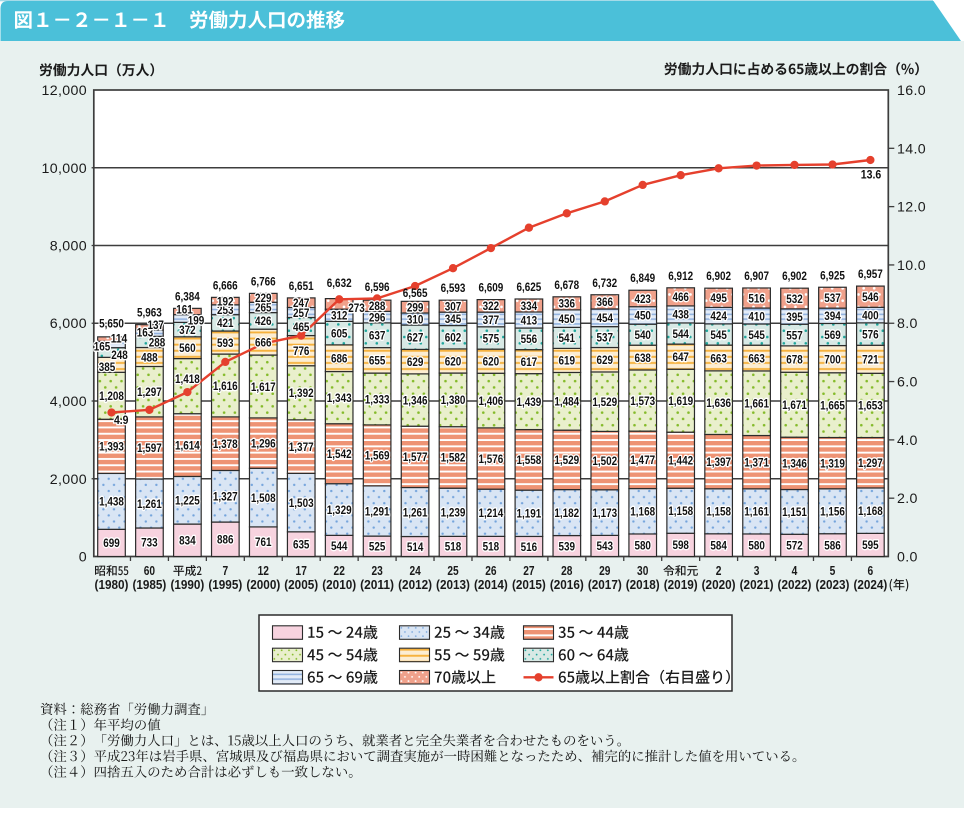 The height and width of the screenshot is (813, 964). I want to click on svg-text: 666, so click(263, 342).